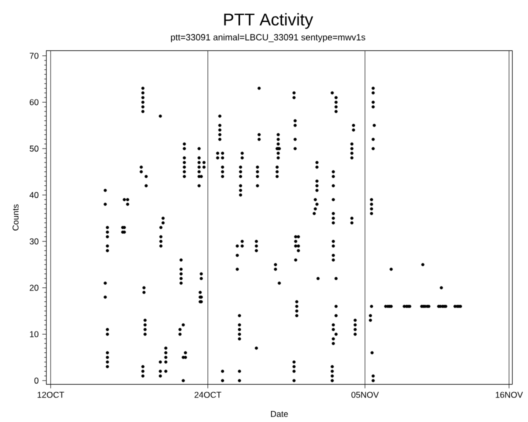  I want to click on x-tick-label: 05NOV, so click(365, 395).